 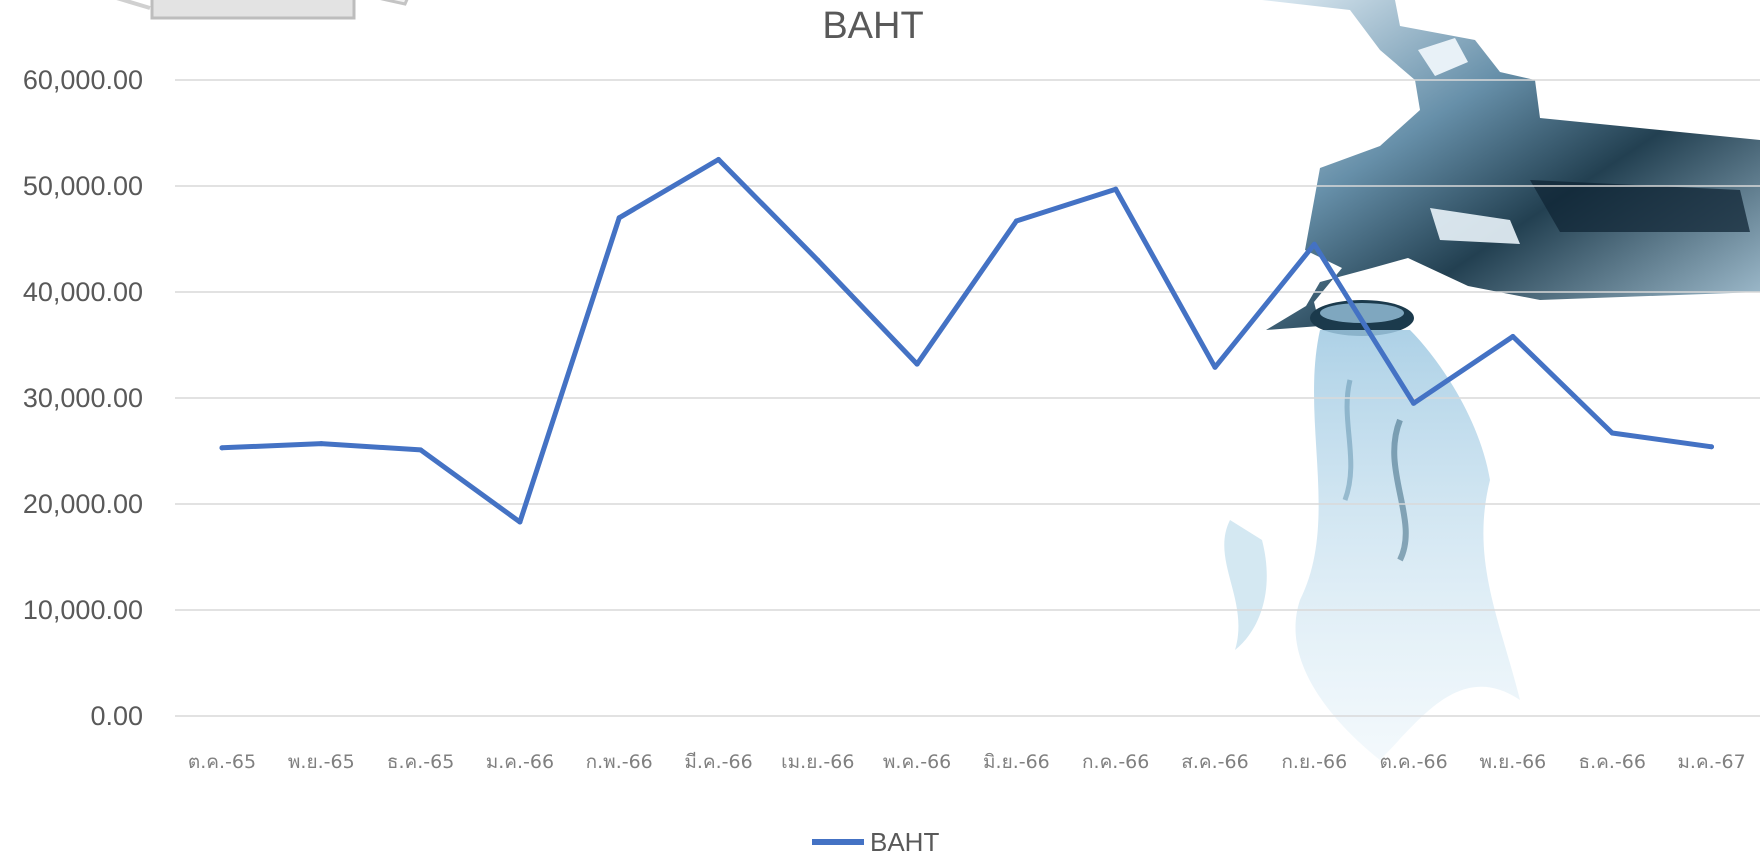 What do you see at coordinates (904, 842) in the screenshot?
I see `legend-label-baht: BAHT` at bounding box center [904, 842].